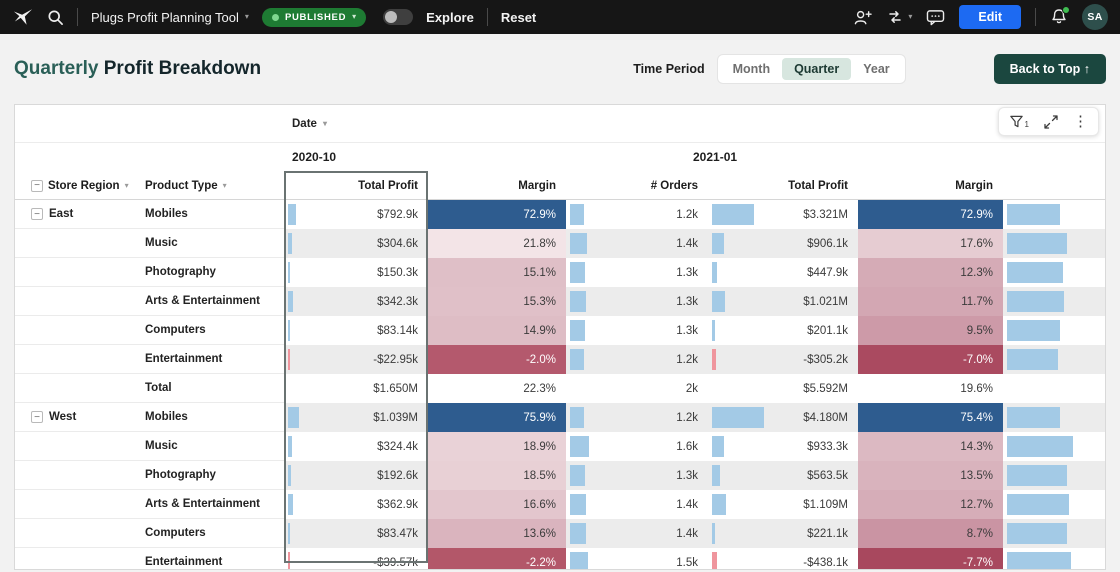 The image size is (1120, 572). Describe the element at coordinates (863, 17) in the screenshot. I see `invite-user-icon` at that location.